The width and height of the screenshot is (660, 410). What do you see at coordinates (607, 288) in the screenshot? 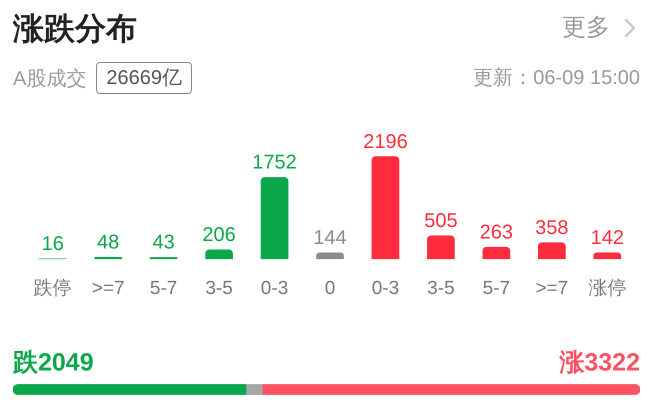
I see `x-tick-label: 涨停` at bounding box center [607, 288].